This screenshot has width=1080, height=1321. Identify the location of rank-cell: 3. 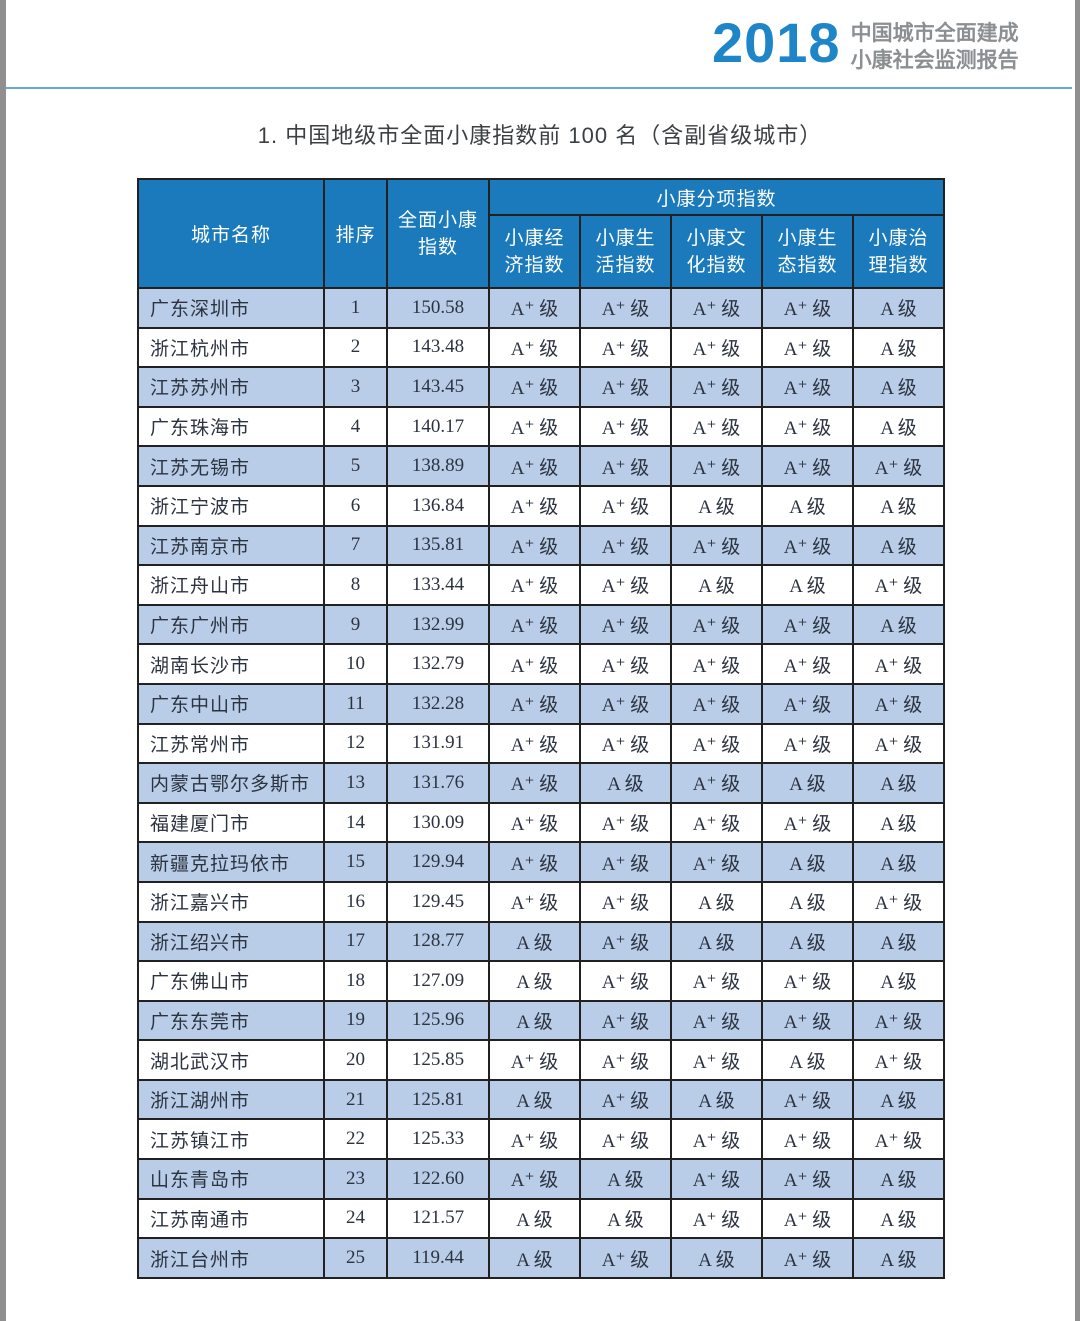
(355, 387).